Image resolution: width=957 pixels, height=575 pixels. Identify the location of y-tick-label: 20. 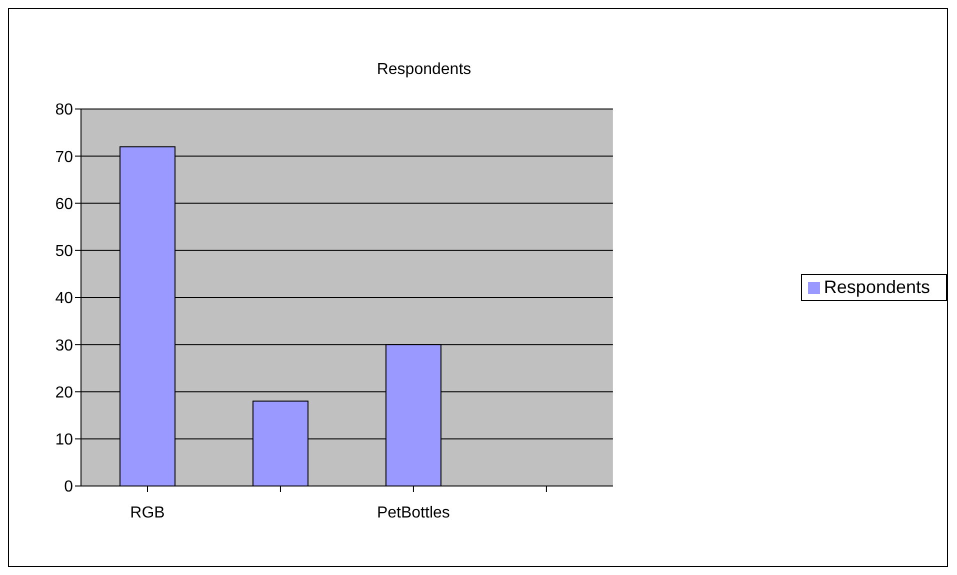
(64, 393).